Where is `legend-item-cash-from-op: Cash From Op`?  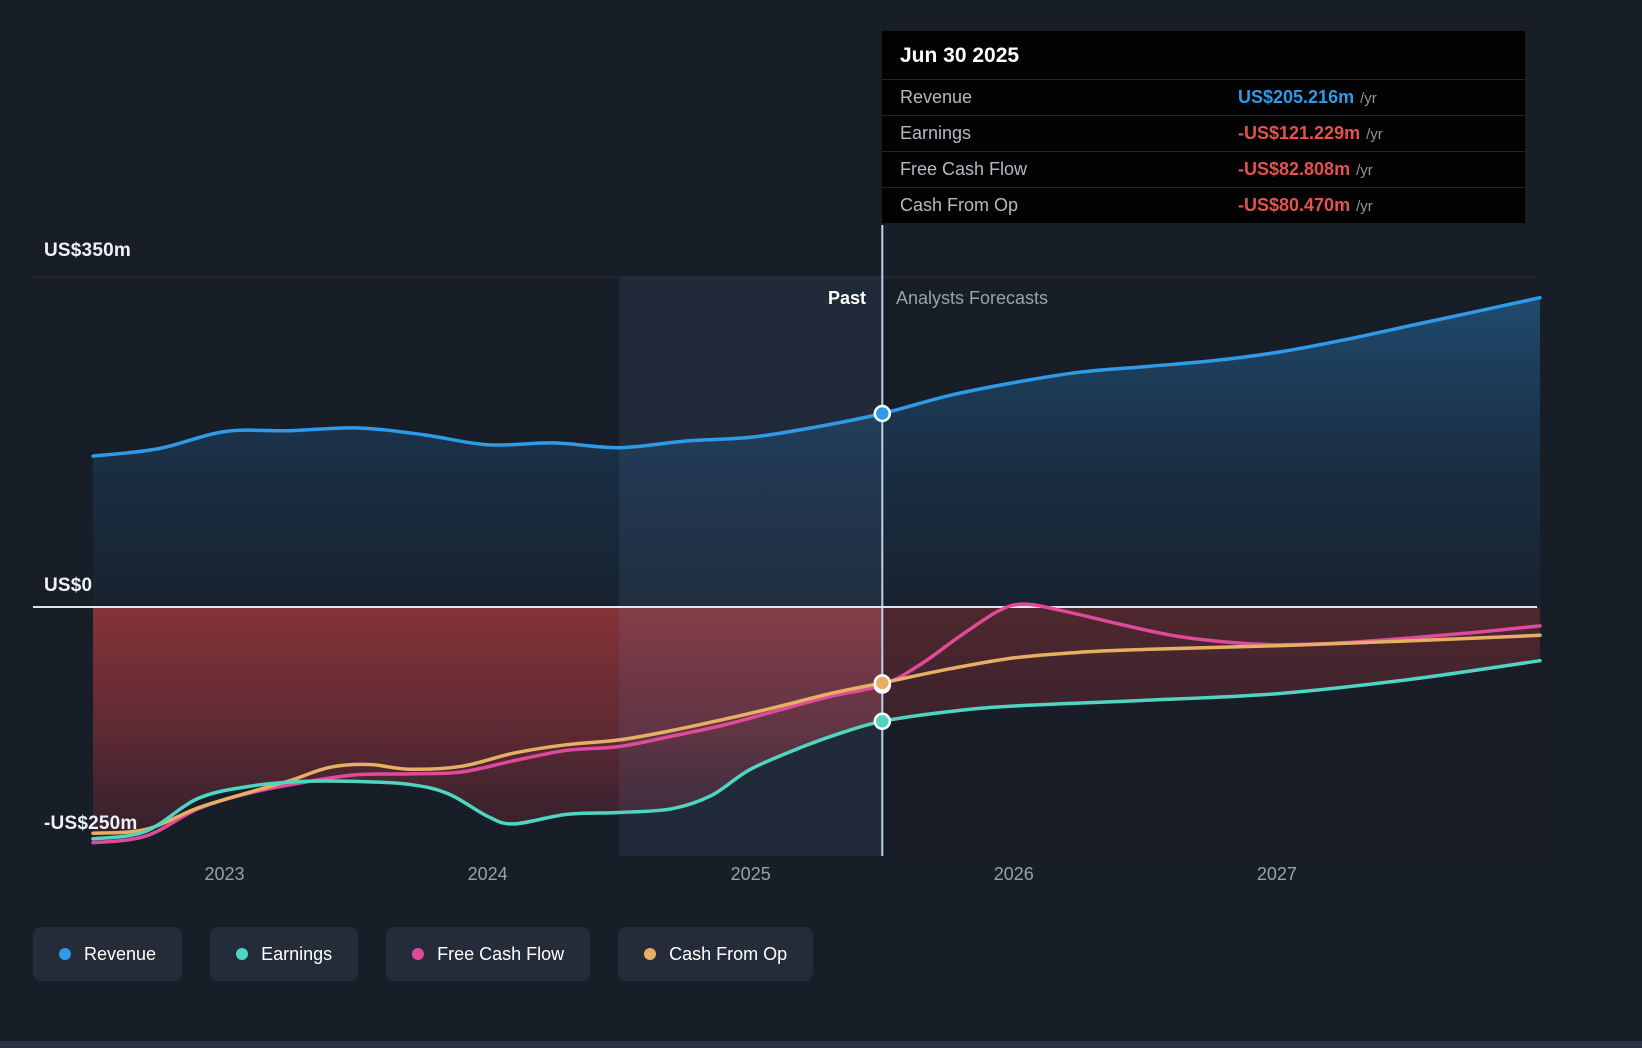
legend-item-cash-from-op: Cash From Op is located at coordinates (716, 954).